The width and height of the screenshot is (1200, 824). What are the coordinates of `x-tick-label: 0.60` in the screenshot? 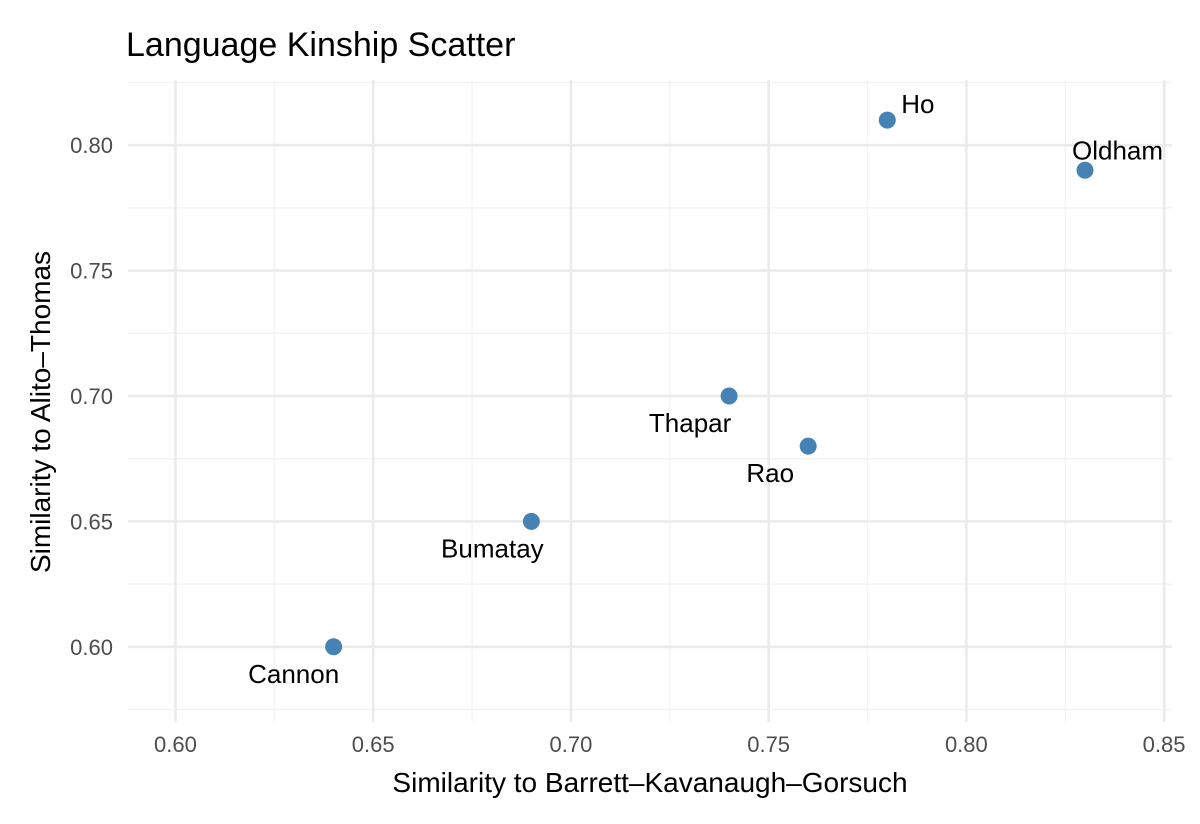 It's located at (175, 744).